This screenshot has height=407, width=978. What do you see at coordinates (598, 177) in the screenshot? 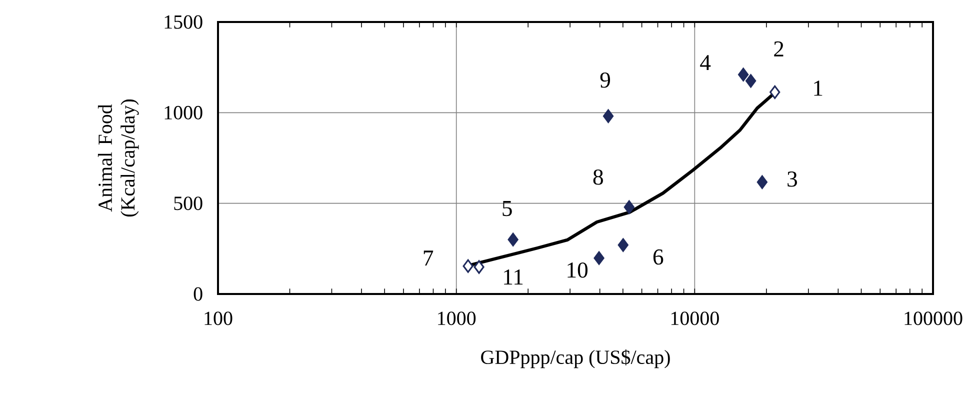
I see `annotation: 8` at bounding box center [598, 177].